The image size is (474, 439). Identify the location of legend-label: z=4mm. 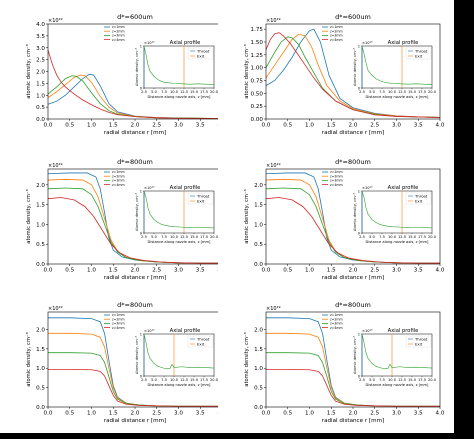
(118, 40).